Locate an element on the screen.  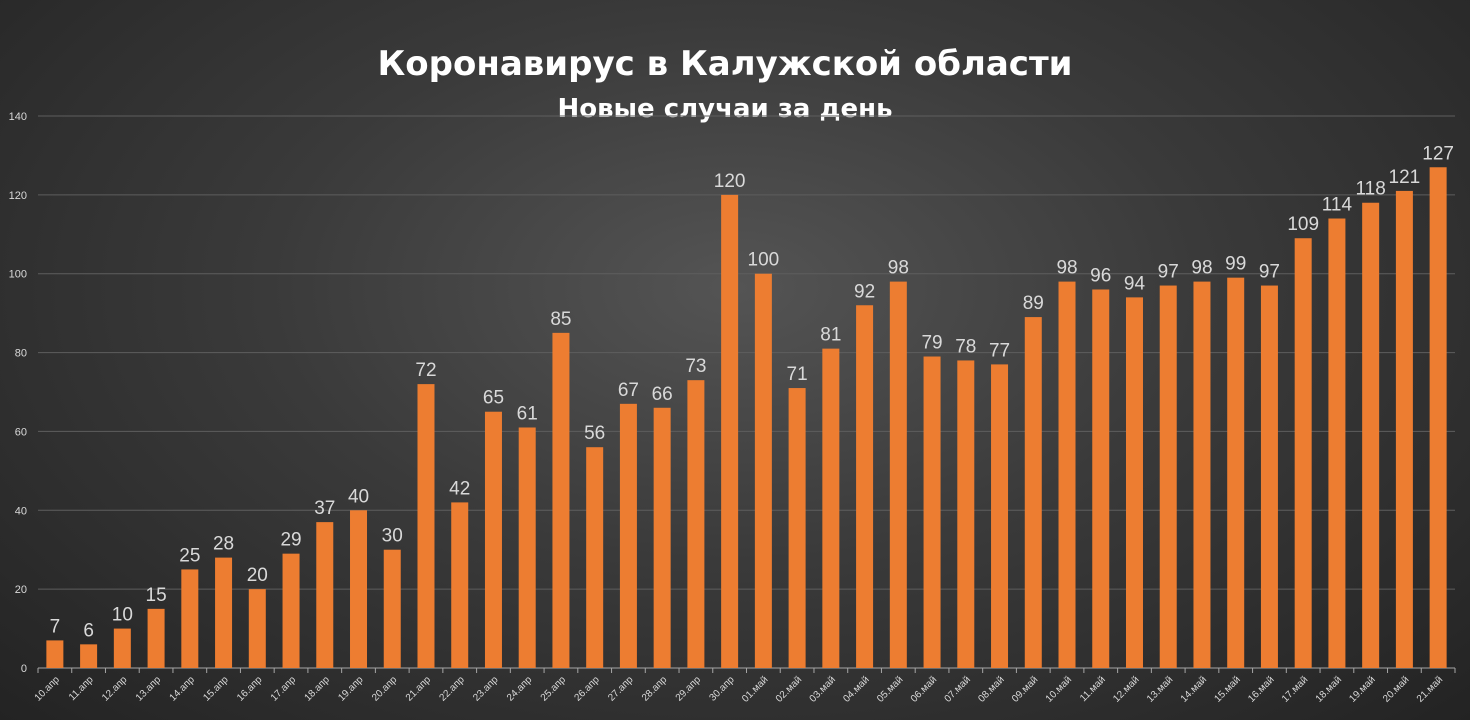
data-label: 96 is located at coordinates (1100, 275).